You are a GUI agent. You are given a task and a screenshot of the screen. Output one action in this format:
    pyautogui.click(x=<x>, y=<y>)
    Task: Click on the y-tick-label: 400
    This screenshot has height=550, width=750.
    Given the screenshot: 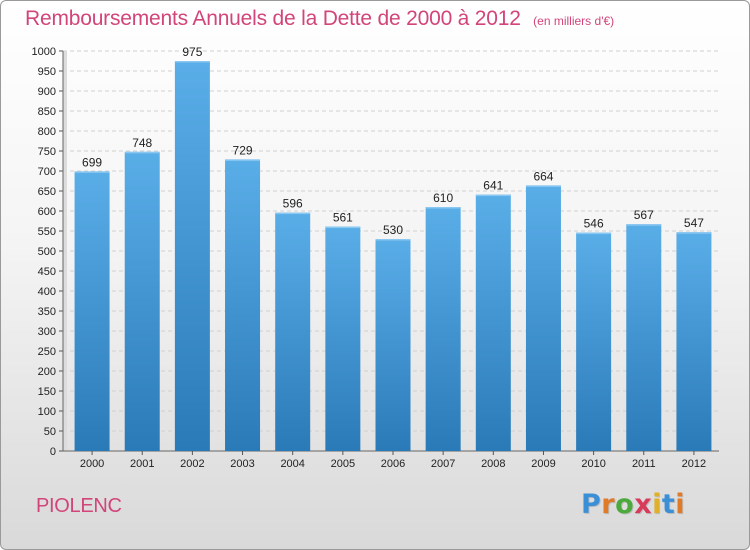 What is the action you would take?
    pyautogui.click(x=47, y=292)
    